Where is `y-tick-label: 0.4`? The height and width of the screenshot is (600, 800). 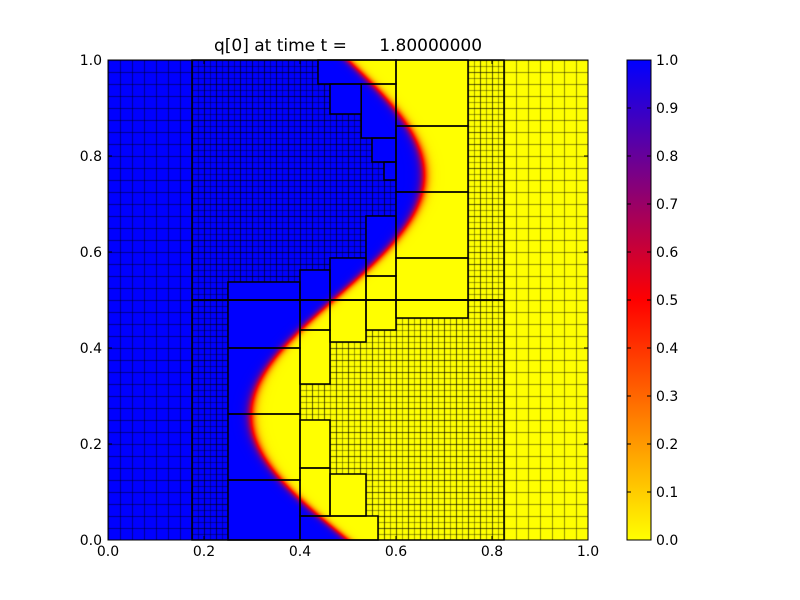
y-tick-label: 0.4 is located at coordinates (91, 349).